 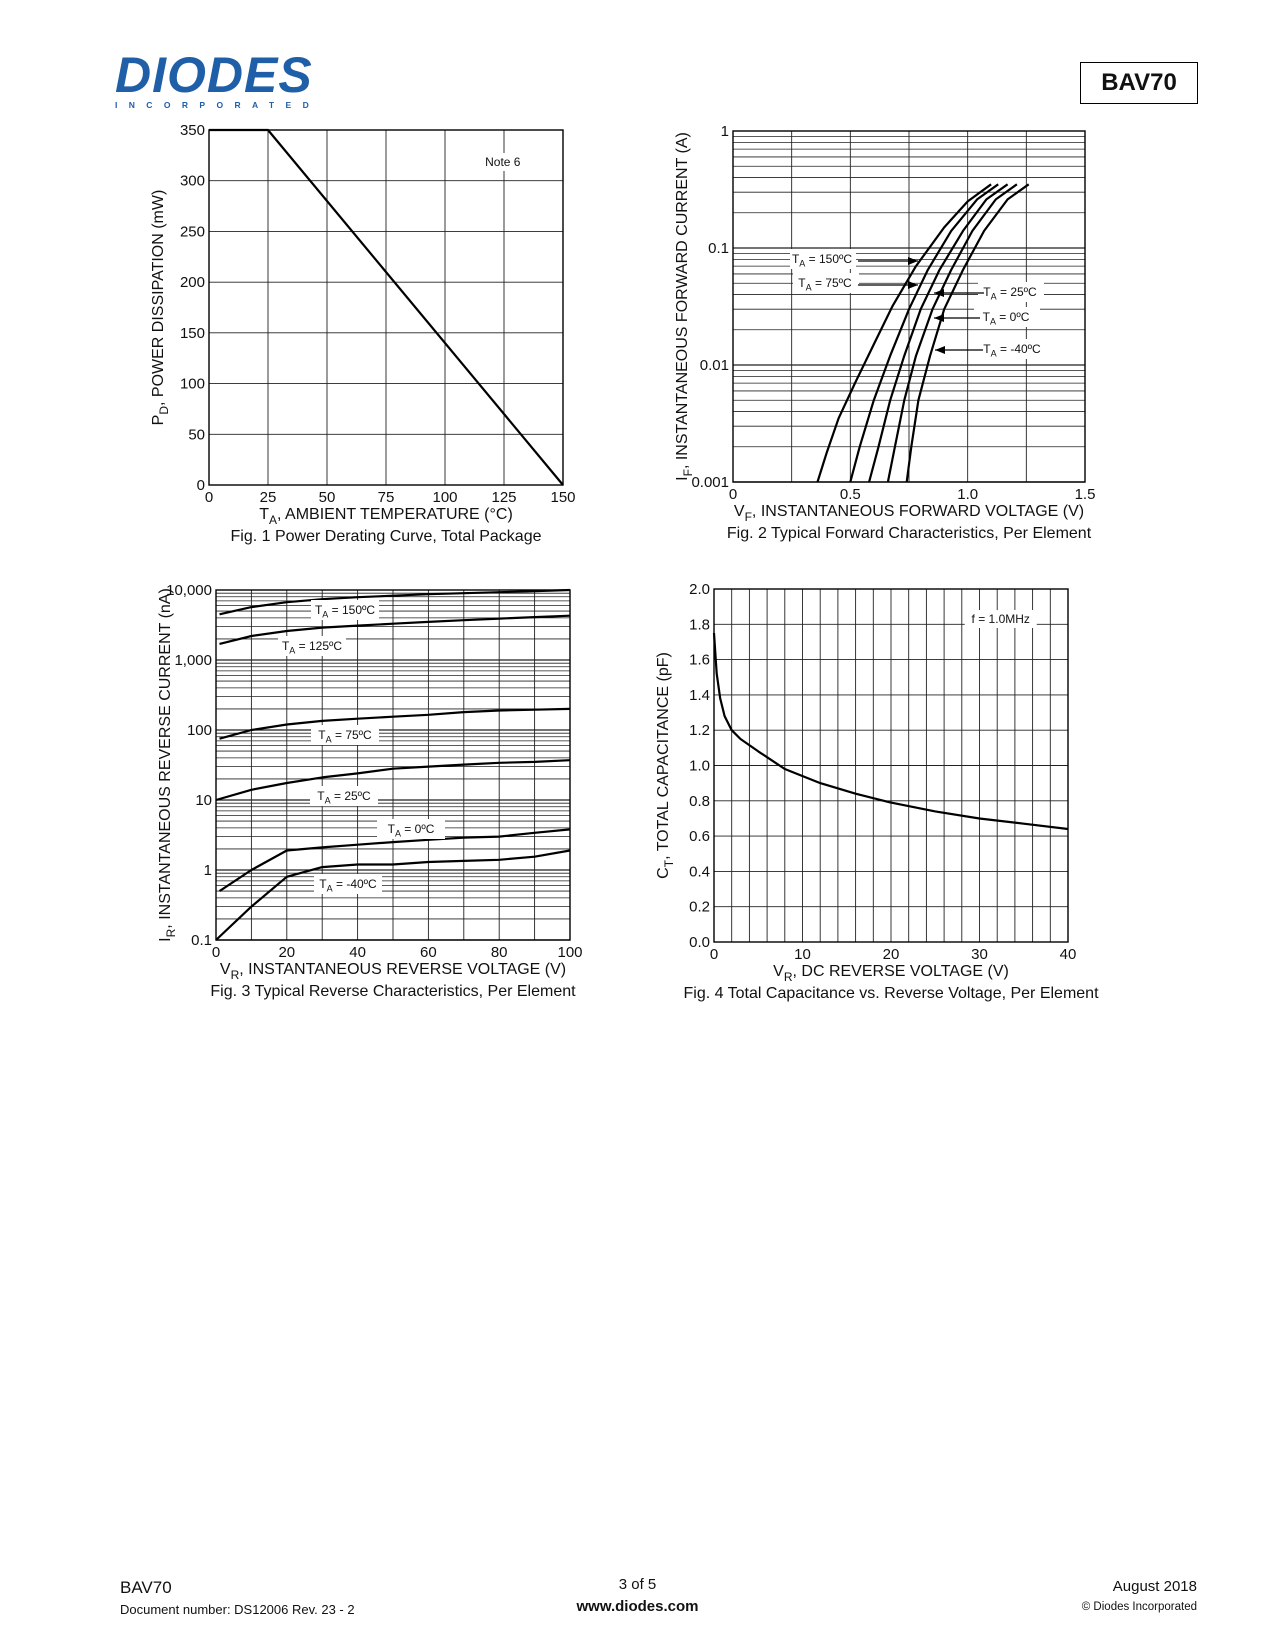 I want to click on y-tick-label: 1.4, so click(x=699, y=695).